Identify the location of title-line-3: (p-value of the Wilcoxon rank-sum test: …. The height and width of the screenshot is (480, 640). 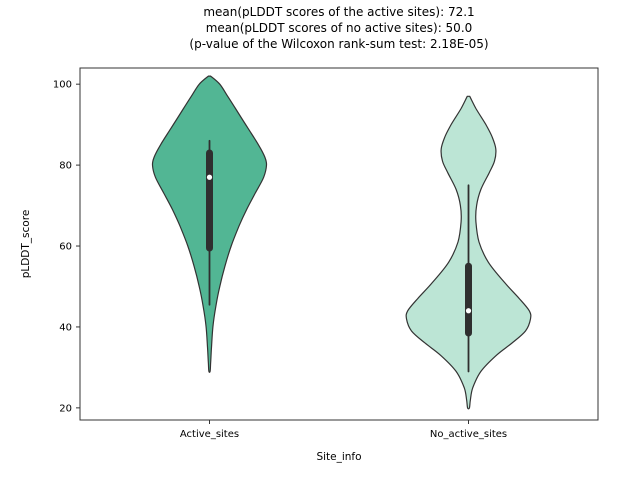
(339, 44).